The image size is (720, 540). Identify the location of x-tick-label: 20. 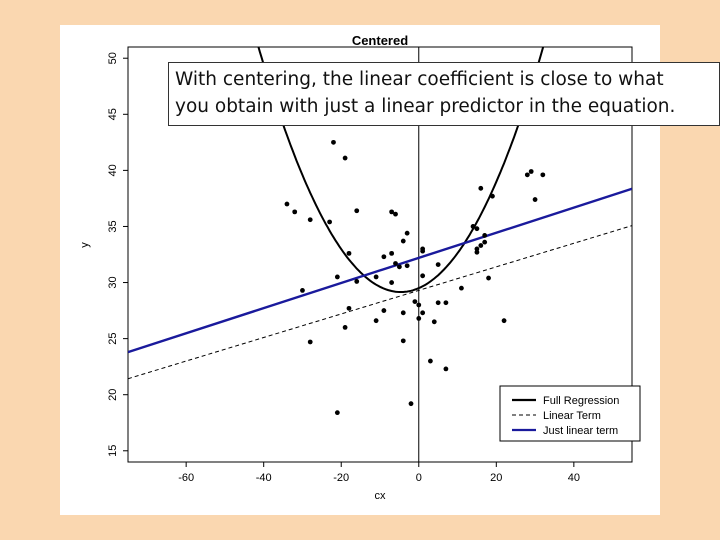
(496, 478).